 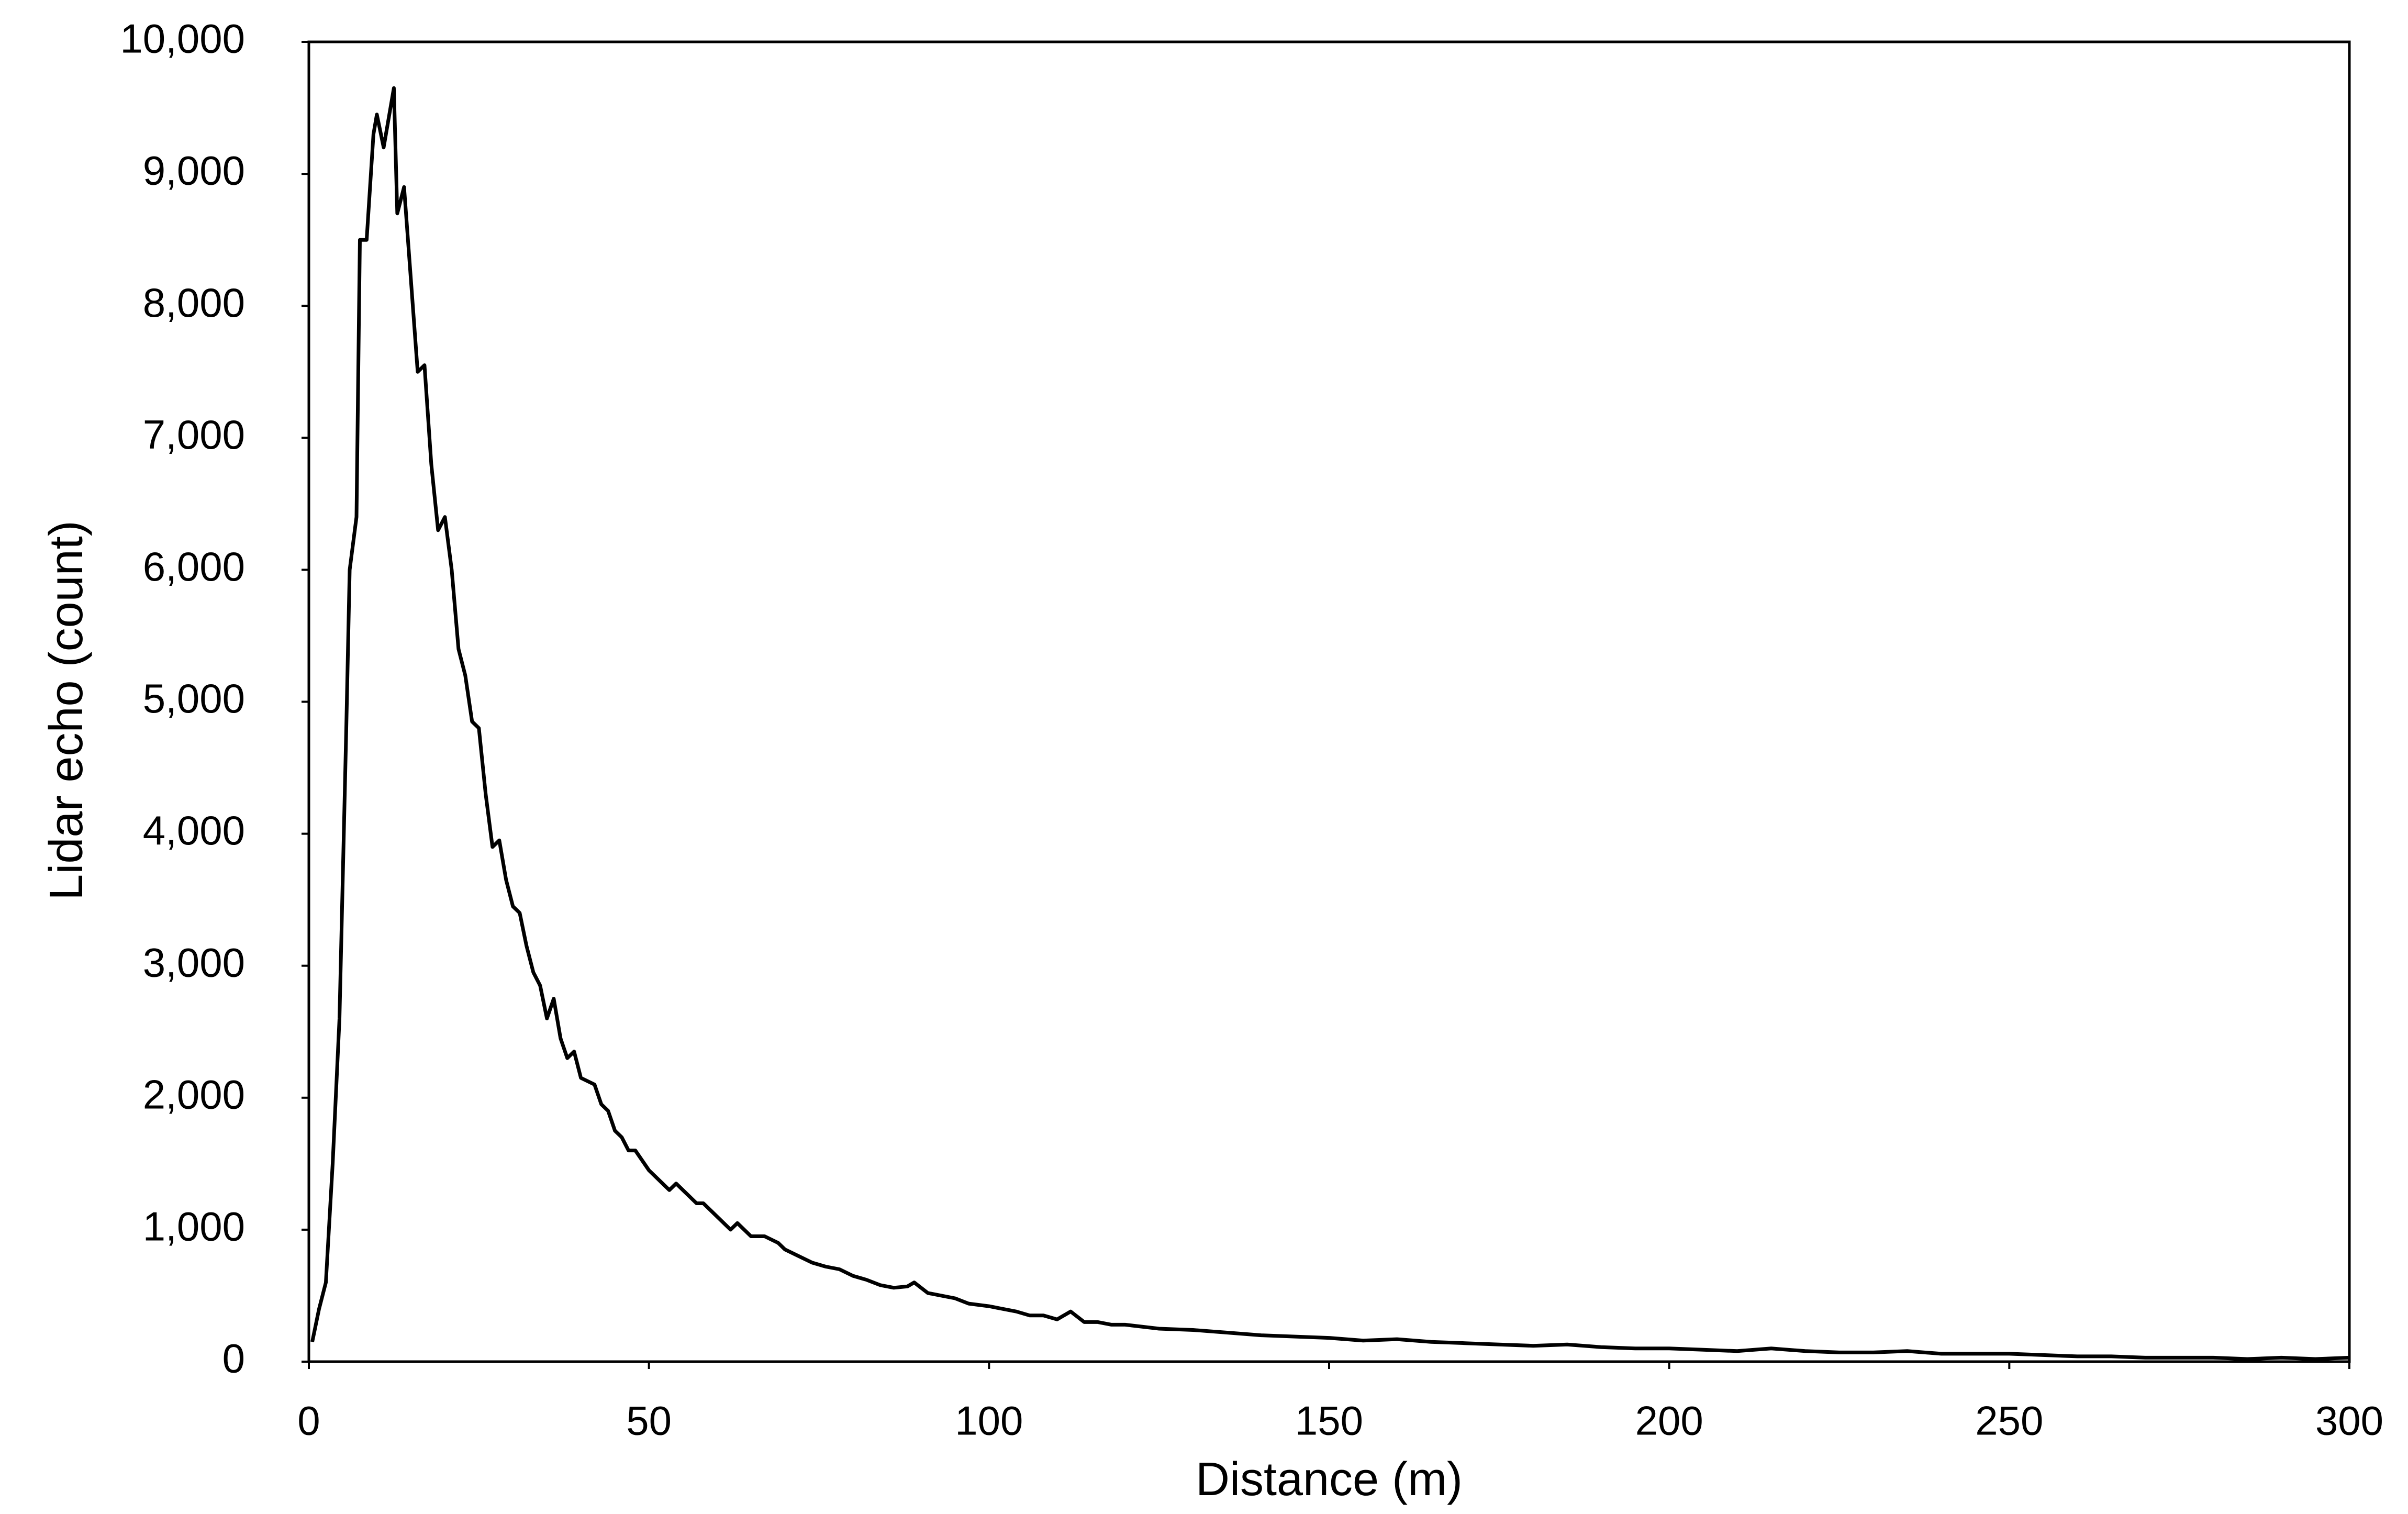 I want to click on x-tick-label: 300, so click(x=2349, y=1421).